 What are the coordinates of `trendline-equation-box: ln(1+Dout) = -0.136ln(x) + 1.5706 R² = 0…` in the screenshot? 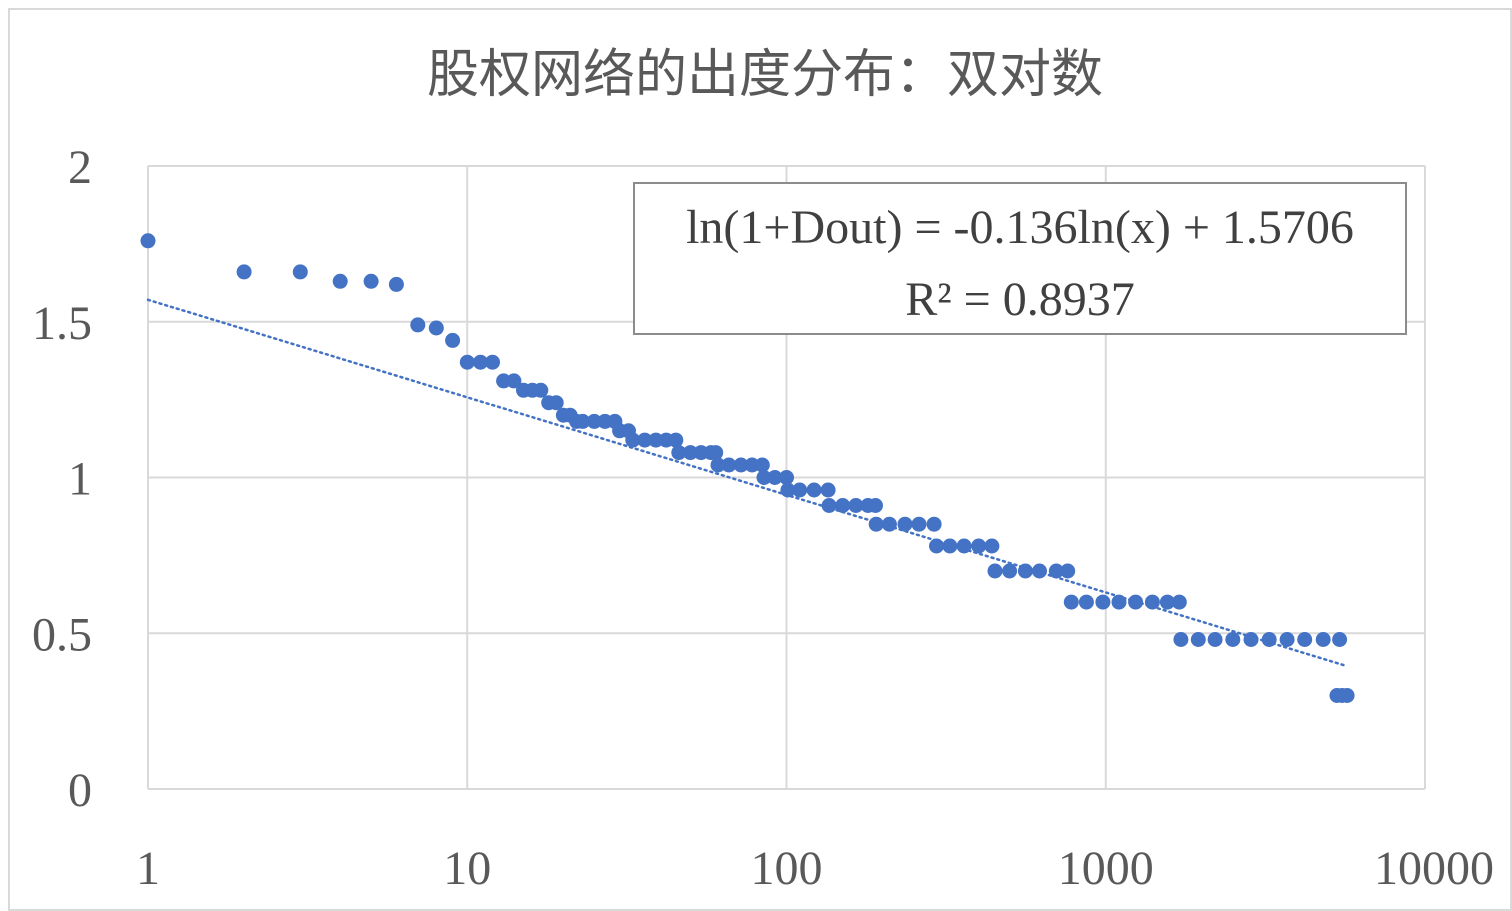 It's located at (1020, 258).